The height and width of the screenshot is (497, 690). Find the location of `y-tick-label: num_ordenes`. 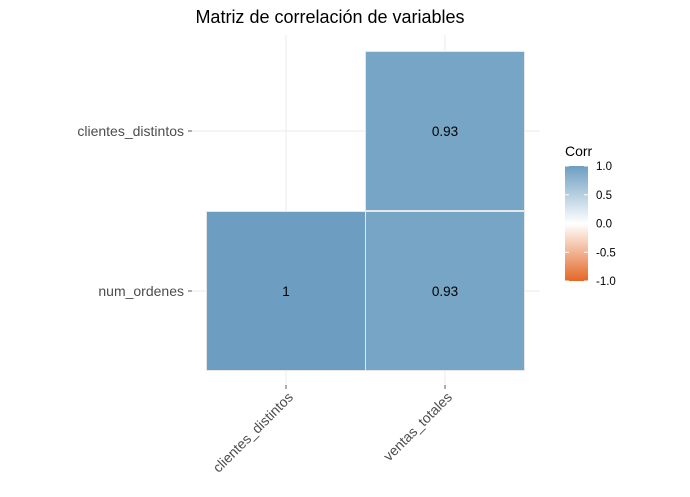

y-tick-label: num_ordenes is located at coordinates (141, 291).